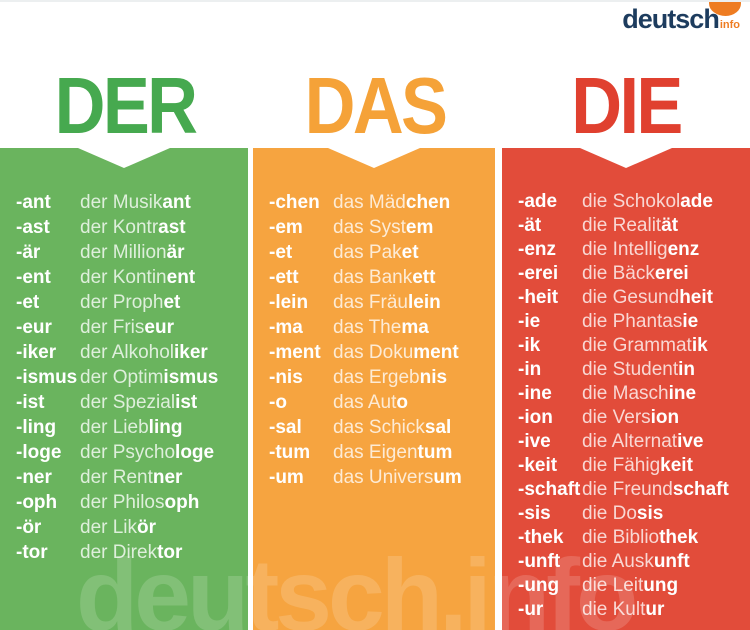  I want to click on suffix-row: -ma das Thema, so click(374, 327).